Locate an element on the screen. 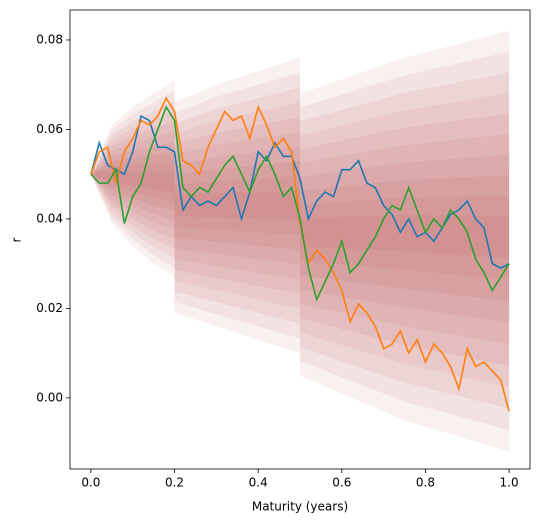  y-tick-label: 0.00 is located at coordinates (49, 397).